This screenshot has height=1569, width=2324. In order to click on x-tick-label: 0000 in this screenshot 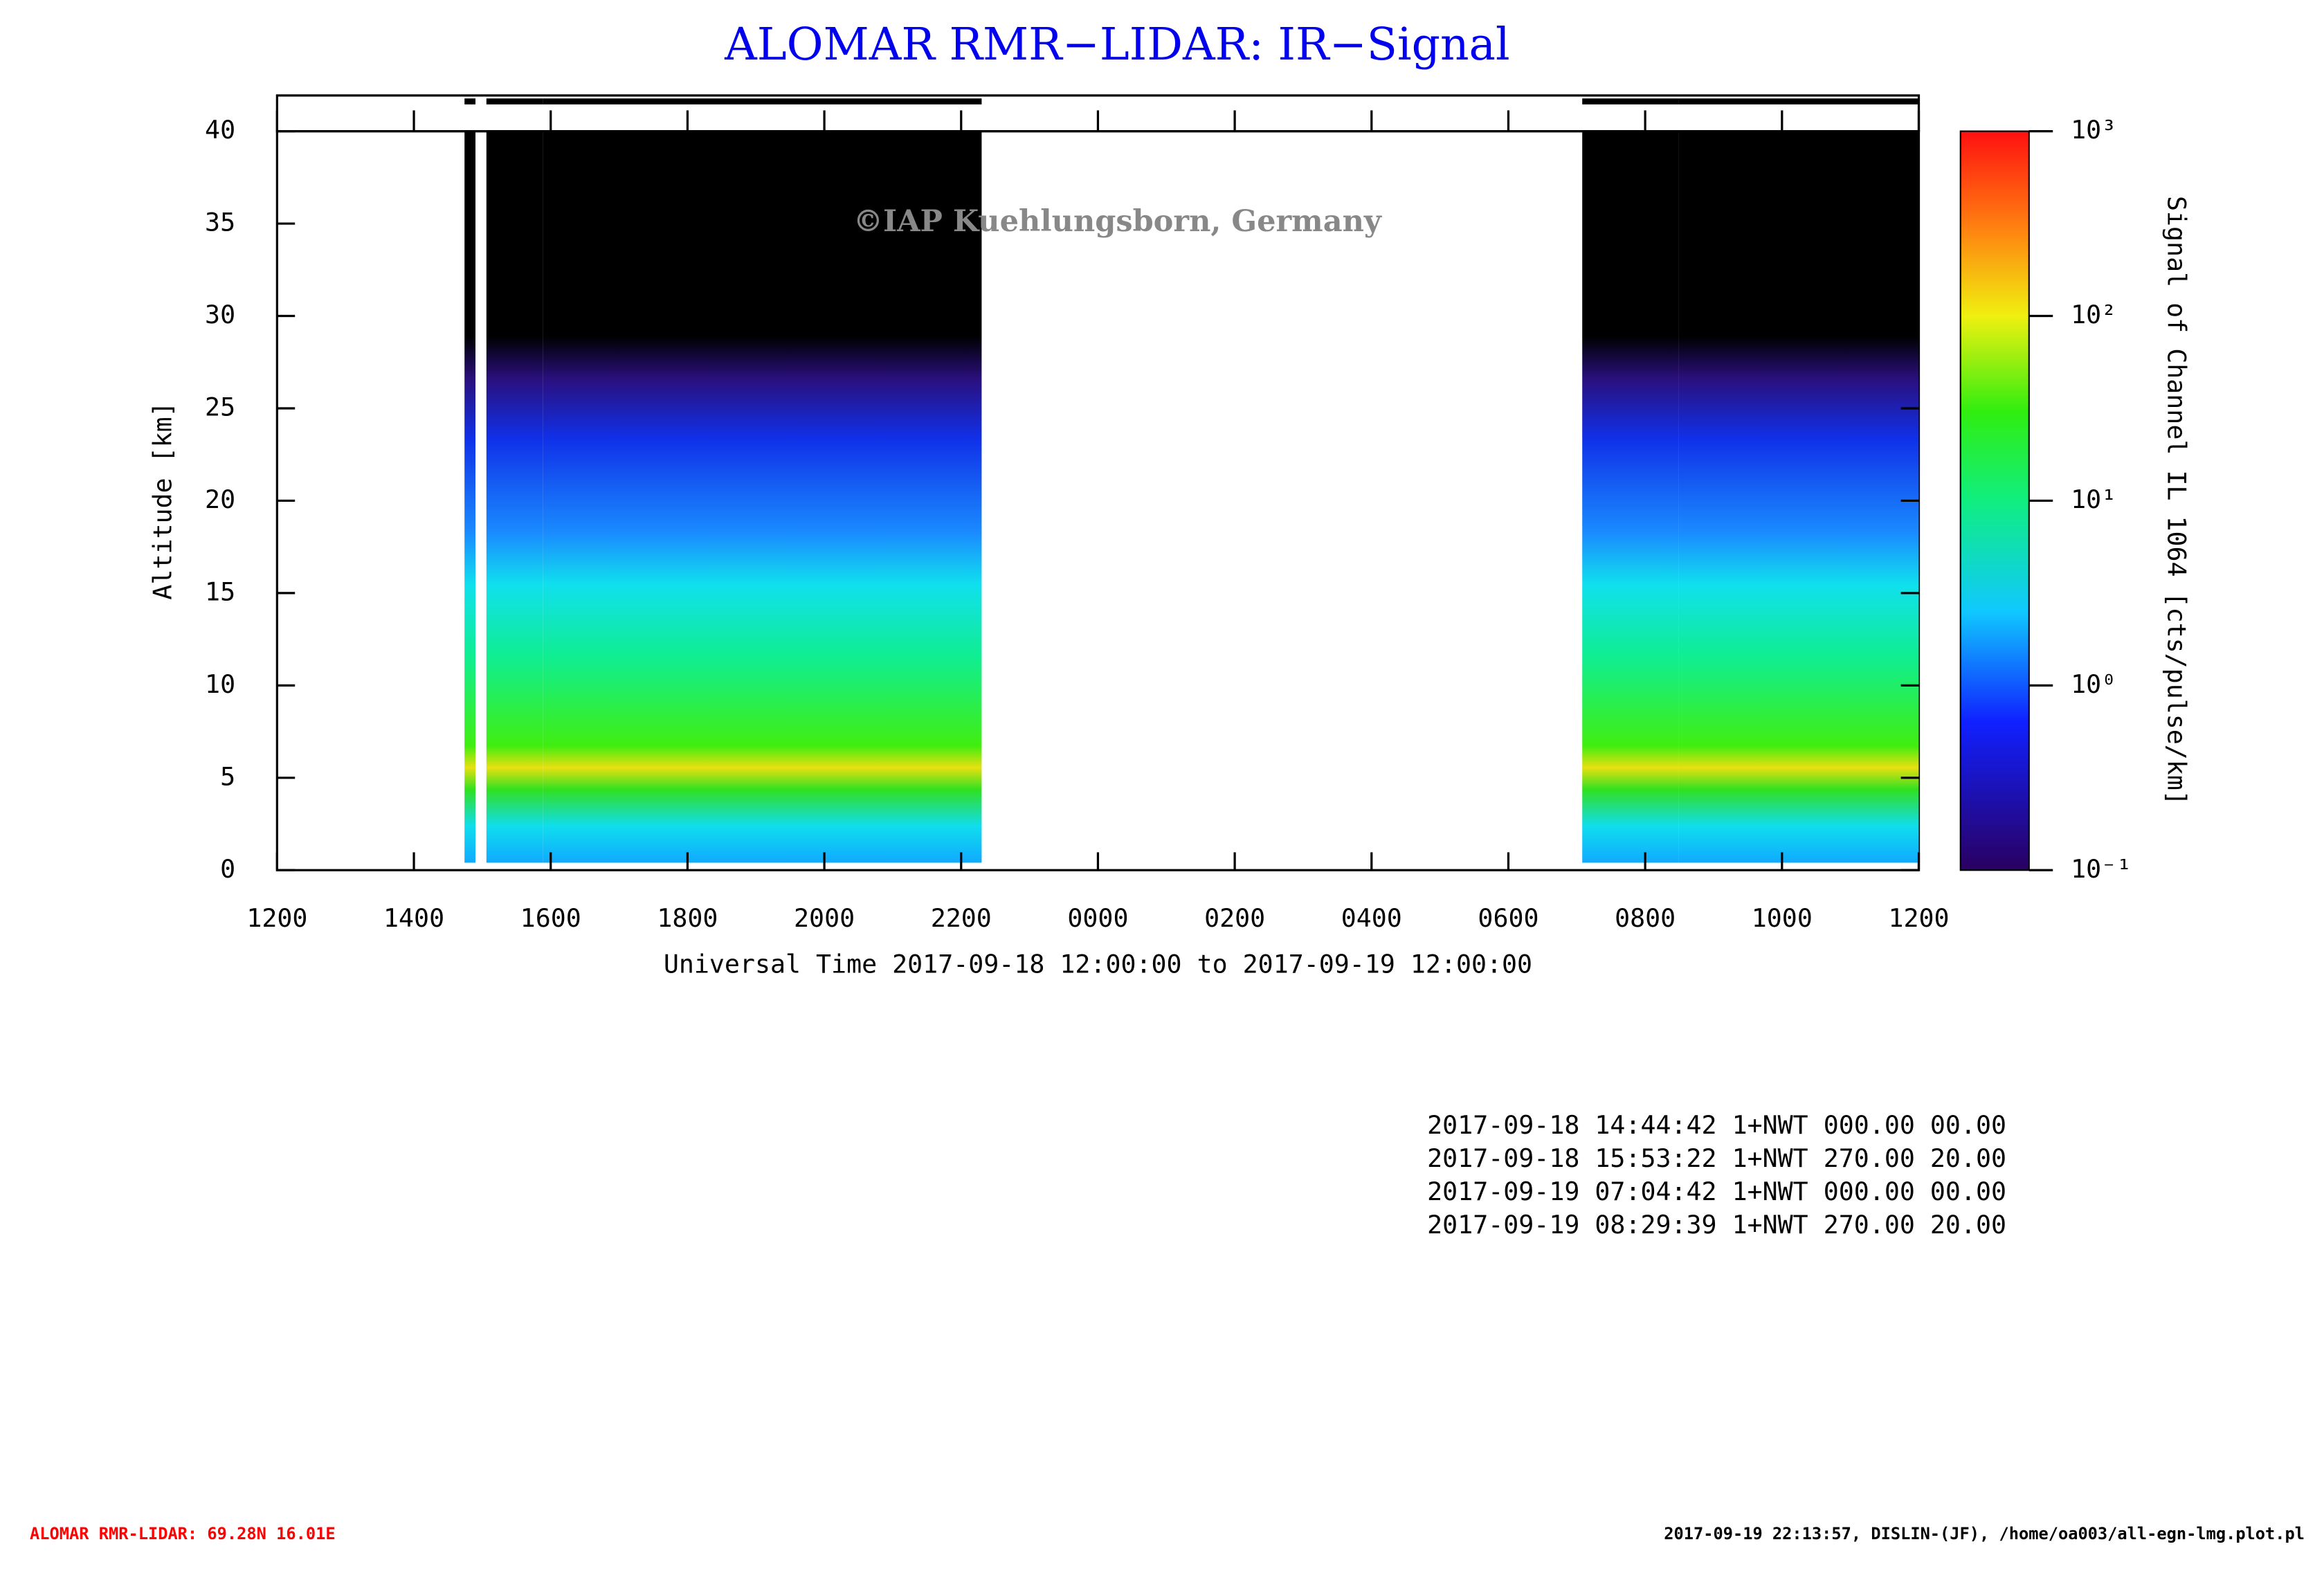, I will do `click(1097, 918)`.